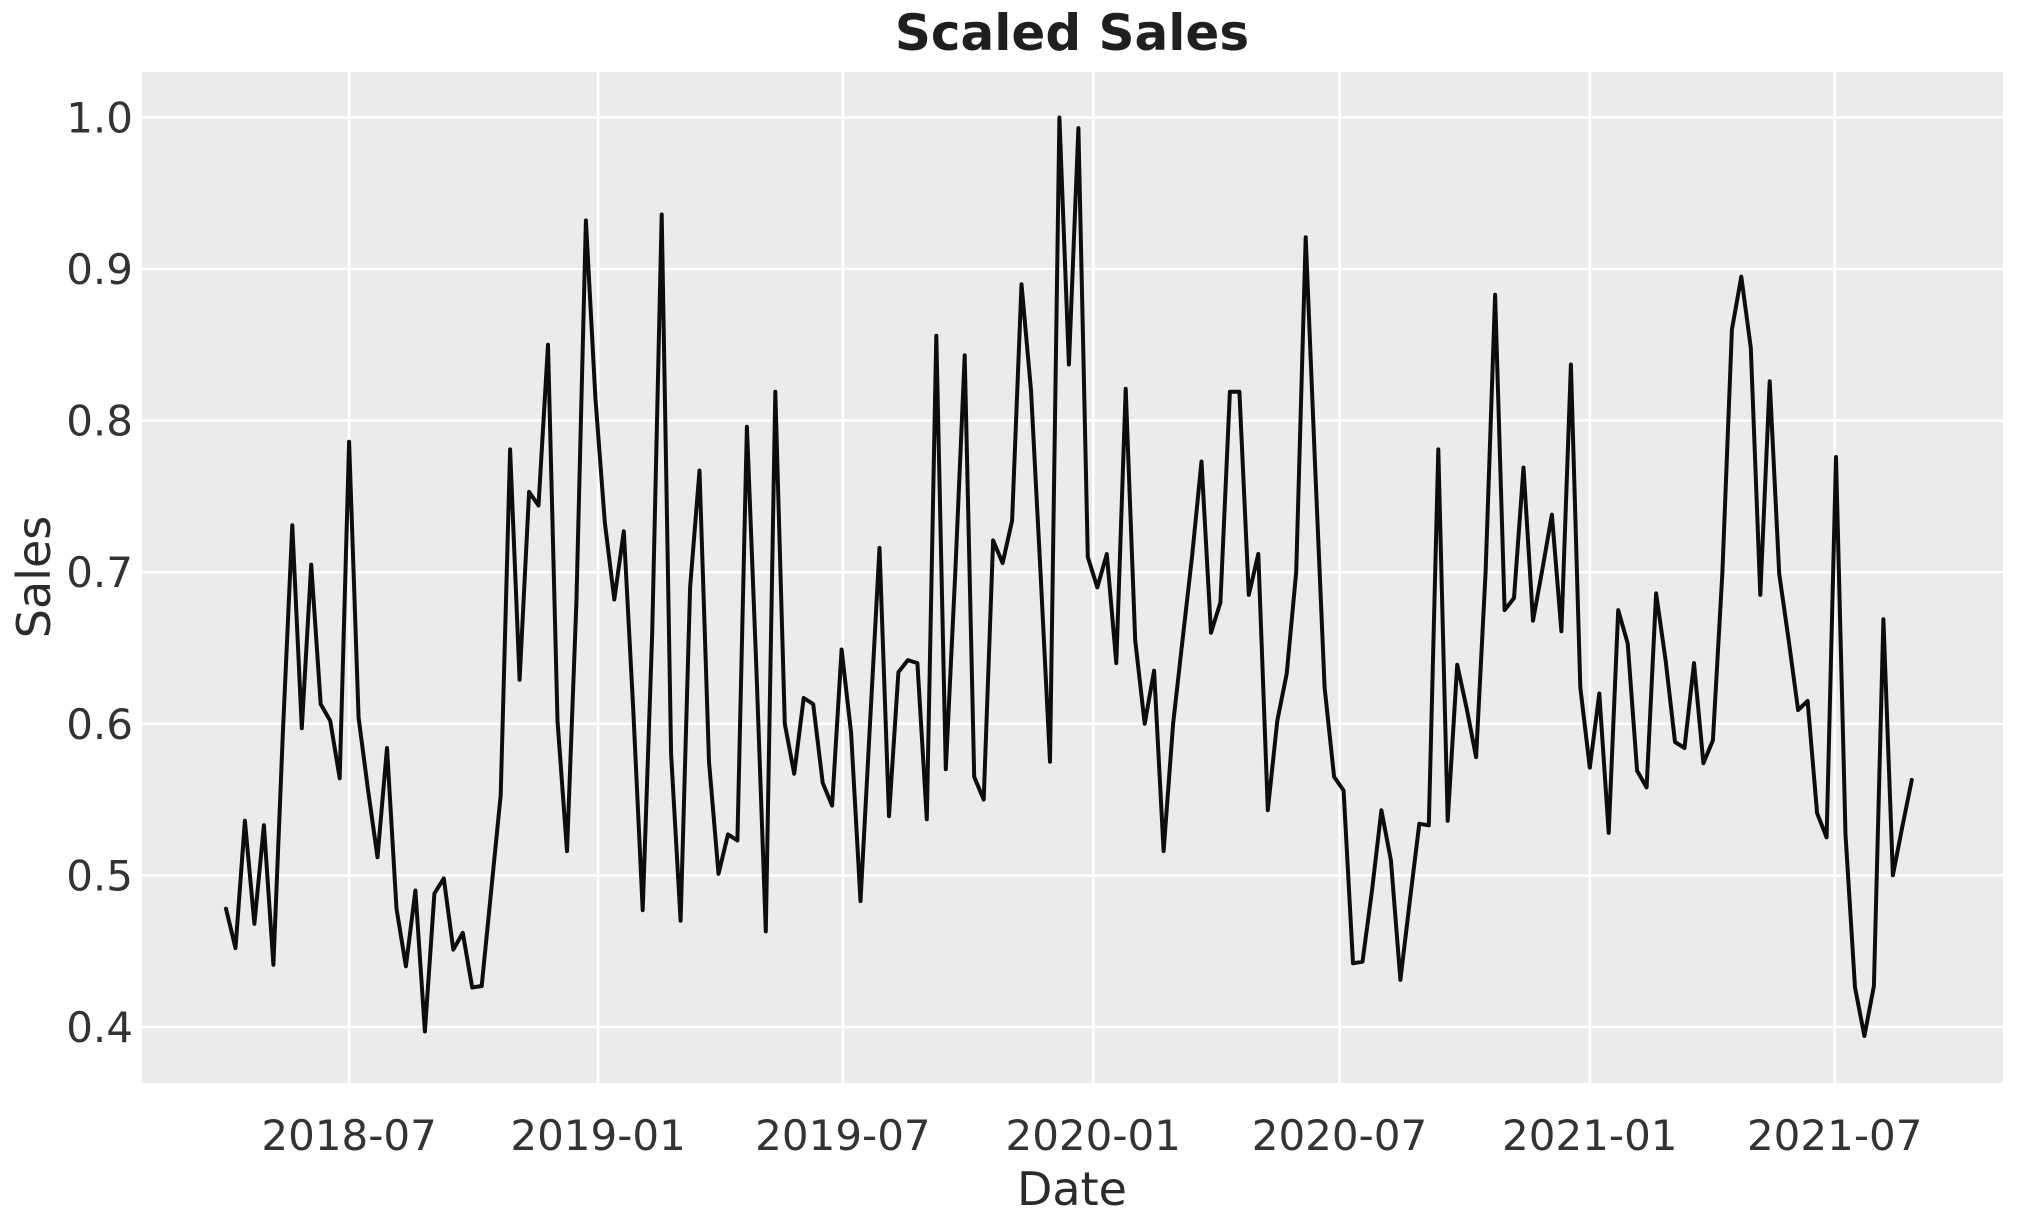 This screenshot has width=2023, height=1223. Describe the element at coordinates (99, 117) in the screenshot. I see `y-tick-label: 1.0` at that location.